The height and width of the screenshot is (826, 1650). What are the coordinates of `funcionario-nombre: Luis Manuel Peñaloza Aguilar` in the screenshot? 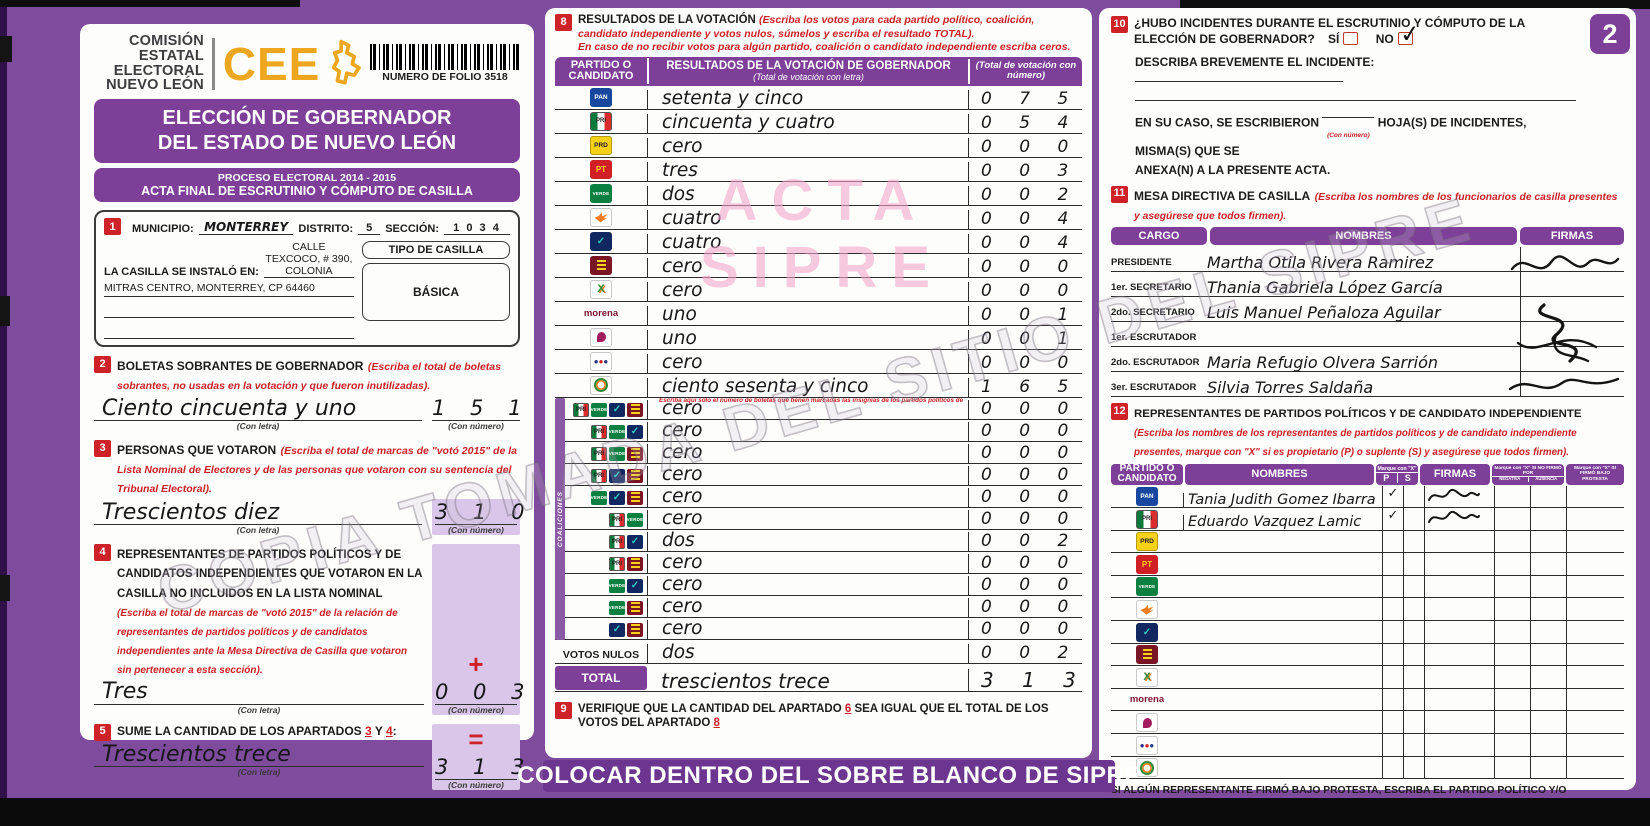 It's located at (1324, 312).